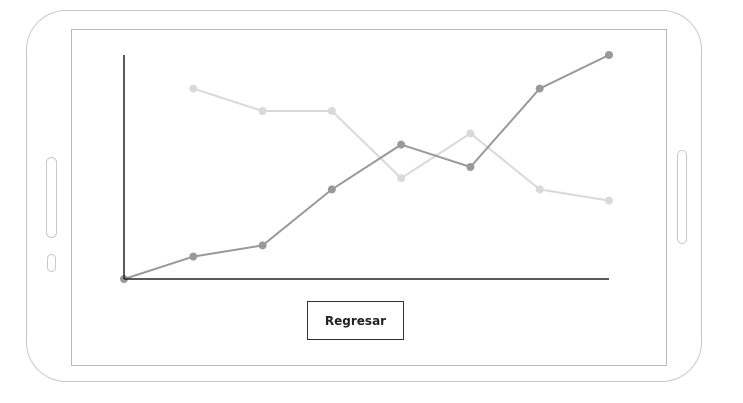 This screenshot has width=743, height=403. What do you see at coordinates (51, 197) in the screenshot?
I see `left-side-button` at bounding box center [51, 197].